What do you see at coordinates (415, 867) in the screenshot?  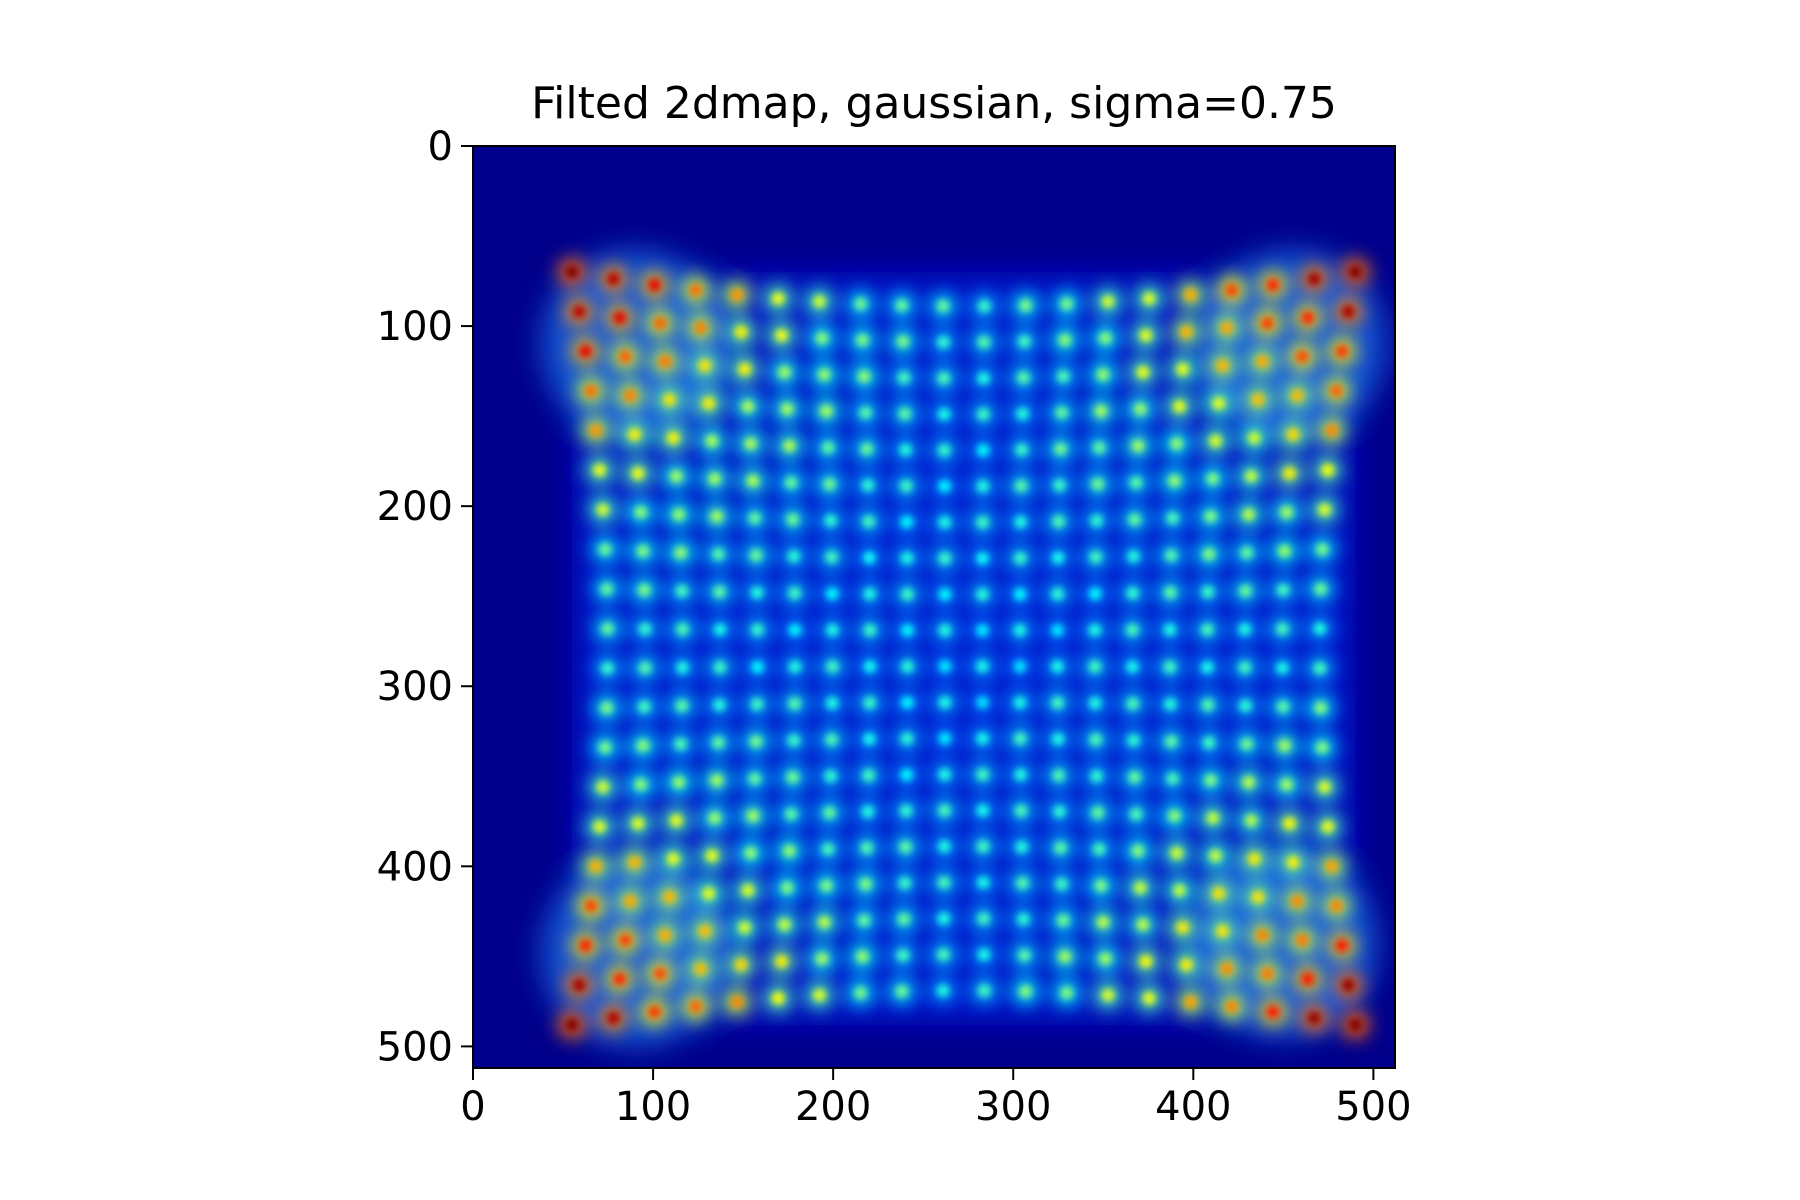 I see `y-tick-label: 400` at bounding box center [415, 867].